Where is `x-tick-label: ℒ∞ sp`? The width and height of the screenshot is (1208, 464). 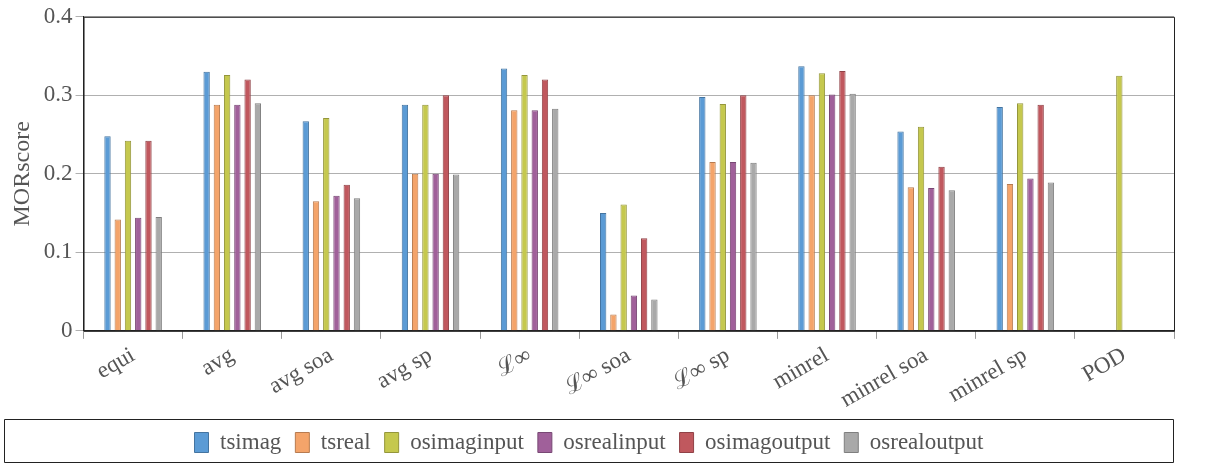 x-tick-label: ℒ∞ sp is located at coordinates (700, 368).